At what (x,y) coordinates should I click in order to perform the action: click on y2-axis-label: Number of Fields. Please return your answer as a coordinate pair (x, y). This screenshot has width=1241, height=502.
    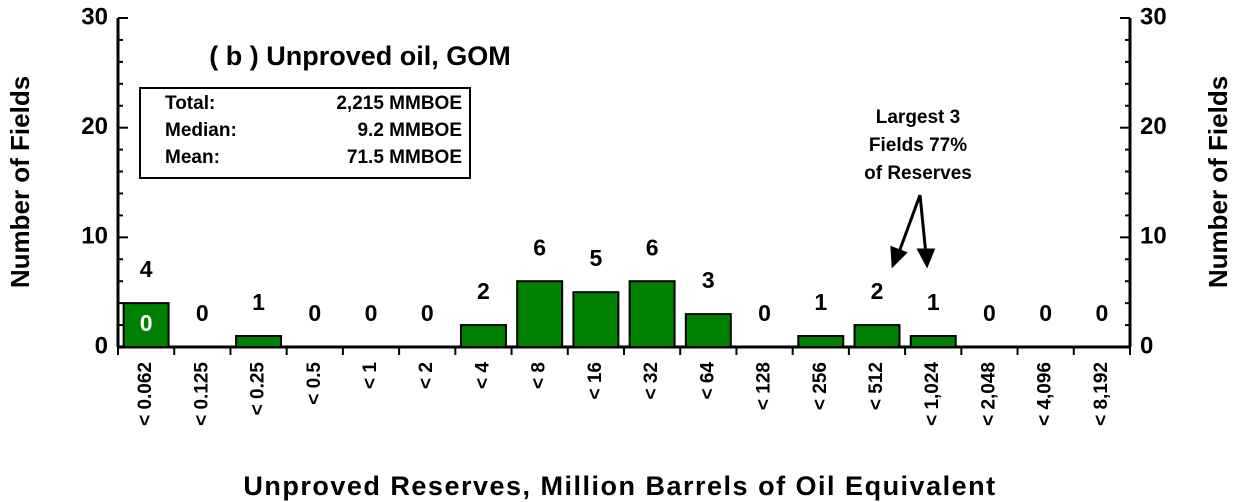
    Looking at the image, I should click on (1218, 182).